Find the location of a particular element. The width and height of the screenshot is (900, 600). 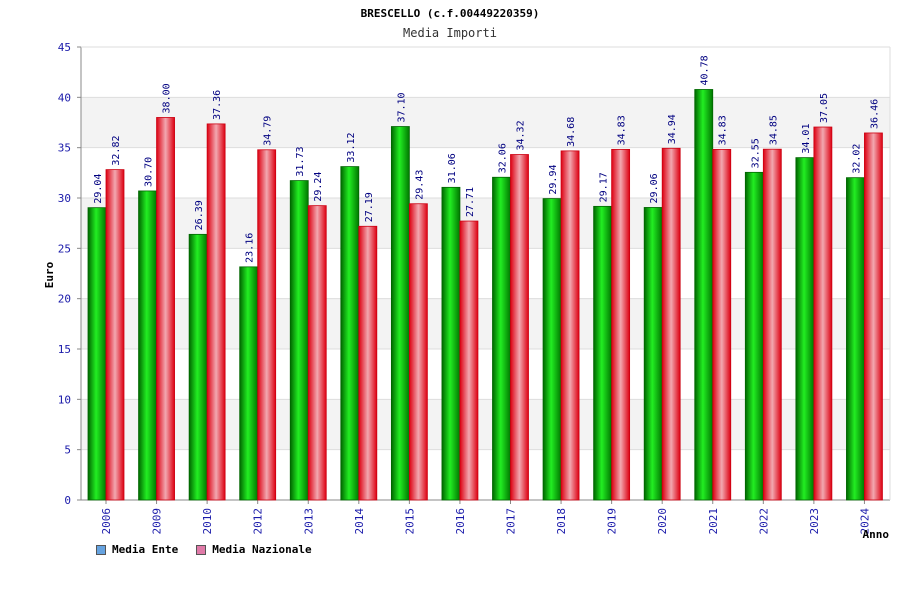

data-label: 40.78 is located at coordinates (705, 70).